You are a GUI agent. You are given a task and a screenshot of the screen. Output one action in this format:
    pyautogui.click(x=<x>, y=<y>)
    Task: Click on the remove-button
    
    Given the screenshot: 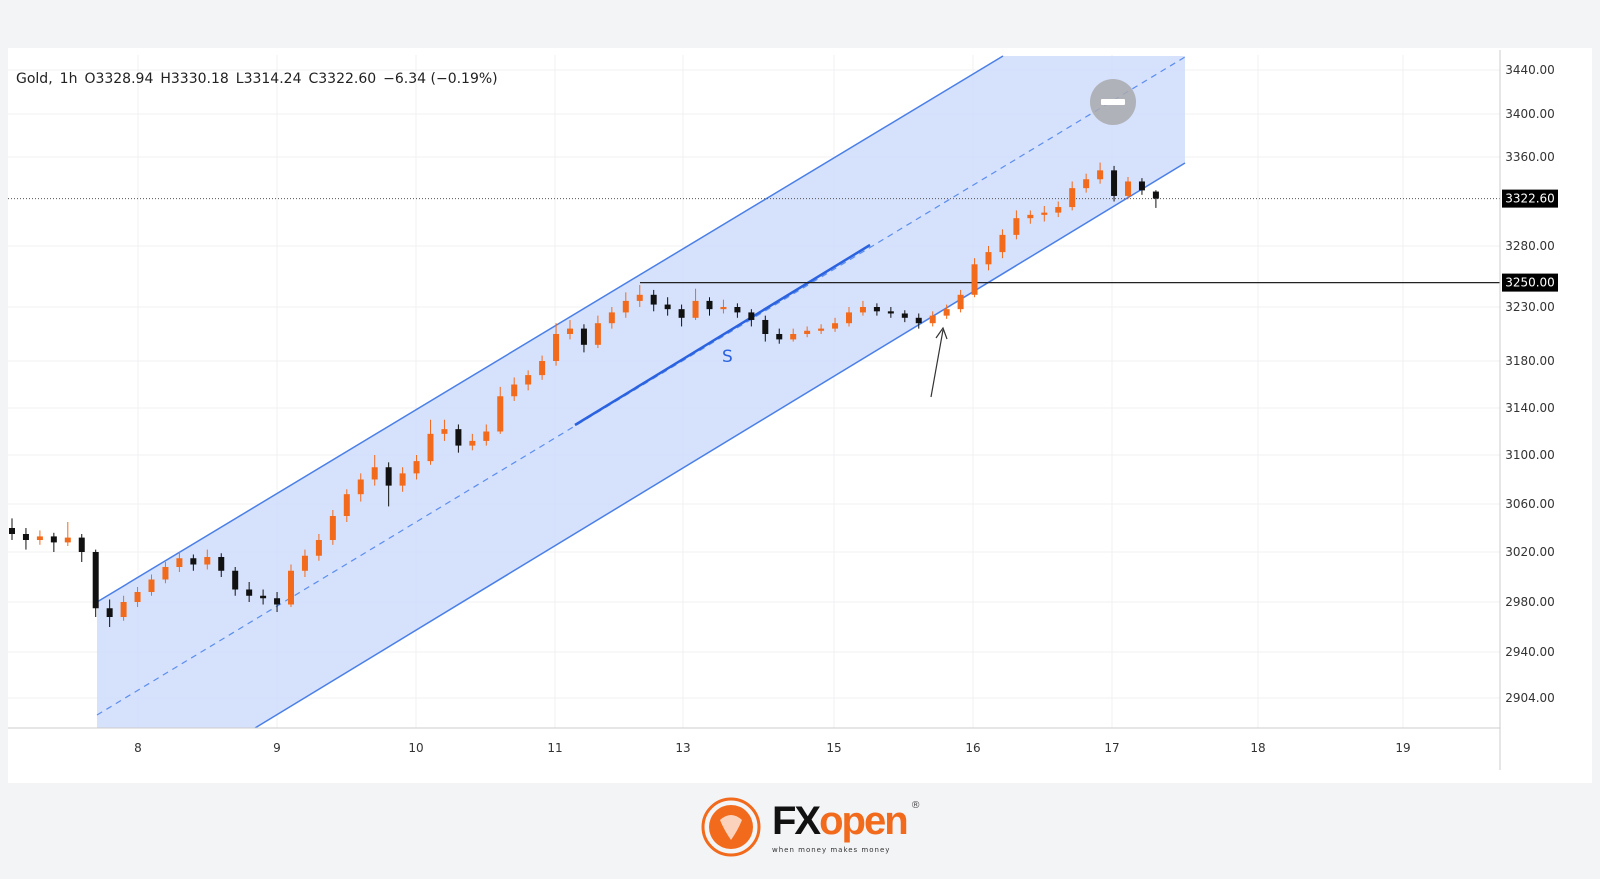 What is the action you would take?
    pyautogui.click(x=1113, y=102)
    